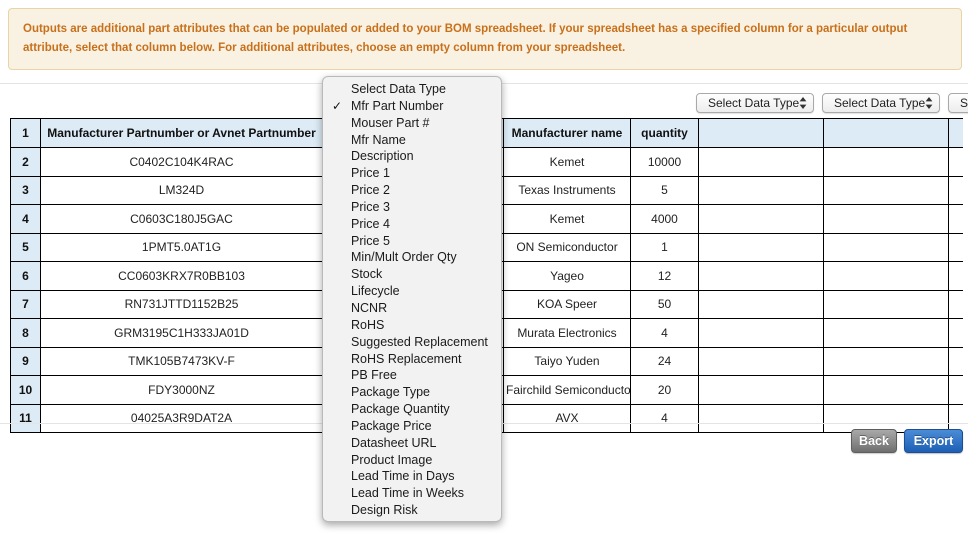 The width and height of the screenshot is (968, 540). Describe the element at coordinates (664, 190) in the screenshot. I see `cell-quantity: 5` at that location.